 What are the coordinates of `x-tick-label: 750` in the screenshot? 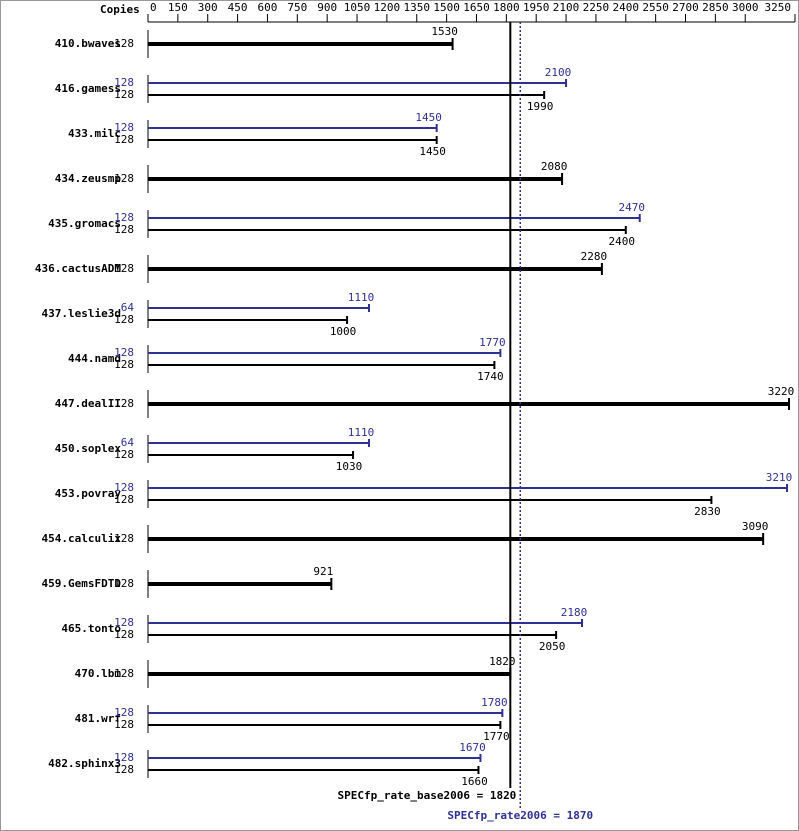 It's located at (297, 7).